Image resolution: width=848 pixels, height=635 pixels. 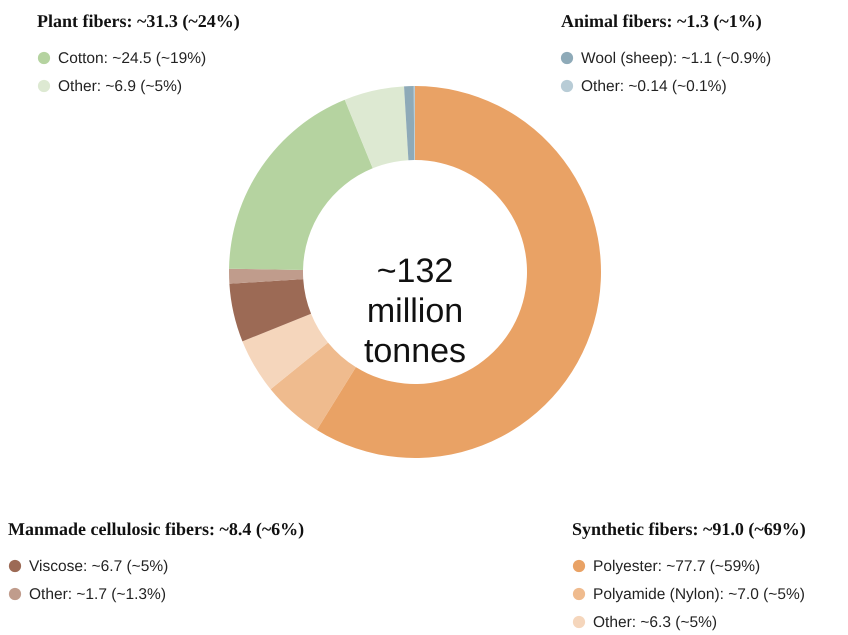 I want to click on legend-label: Viscose: ~6.7 (~5%), so click(x=98, y=566).